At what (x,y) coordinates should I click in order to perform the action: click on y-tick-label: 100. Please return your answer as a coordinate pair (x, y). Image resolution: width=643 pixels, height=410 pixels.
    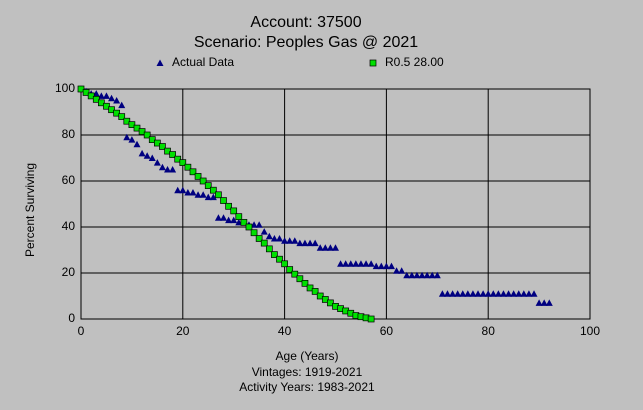
    Looking at the image, I should click on (65, 88).